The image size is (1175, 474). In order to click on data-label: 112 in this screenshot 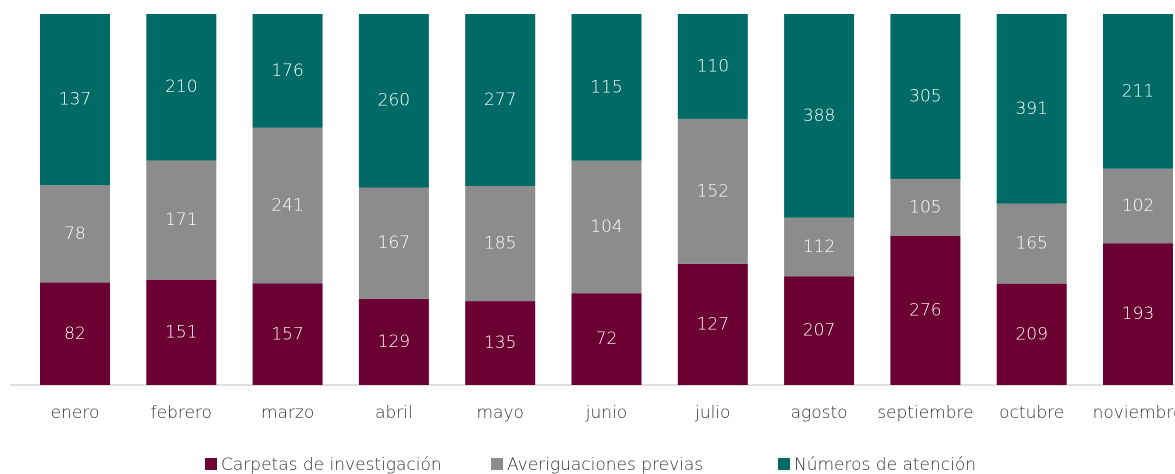, I will do `click(819, 247)`.